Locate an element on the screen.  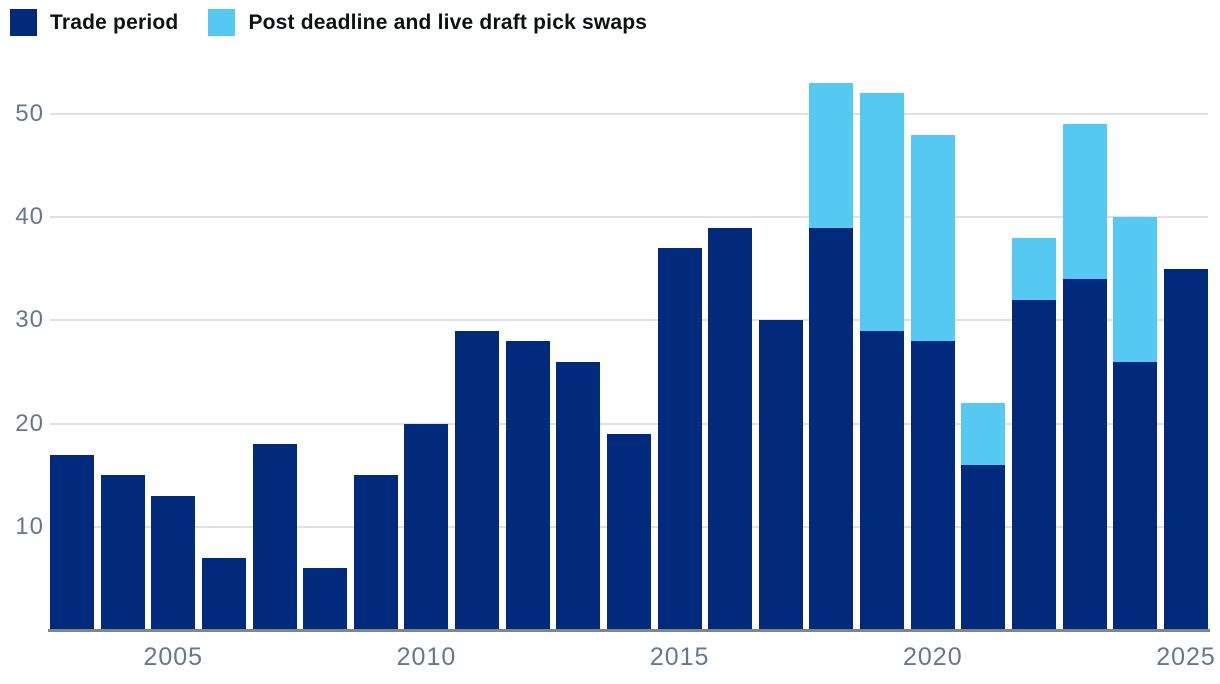
bar-segment-trade-period-2008 is located at coordinates (325, 599).